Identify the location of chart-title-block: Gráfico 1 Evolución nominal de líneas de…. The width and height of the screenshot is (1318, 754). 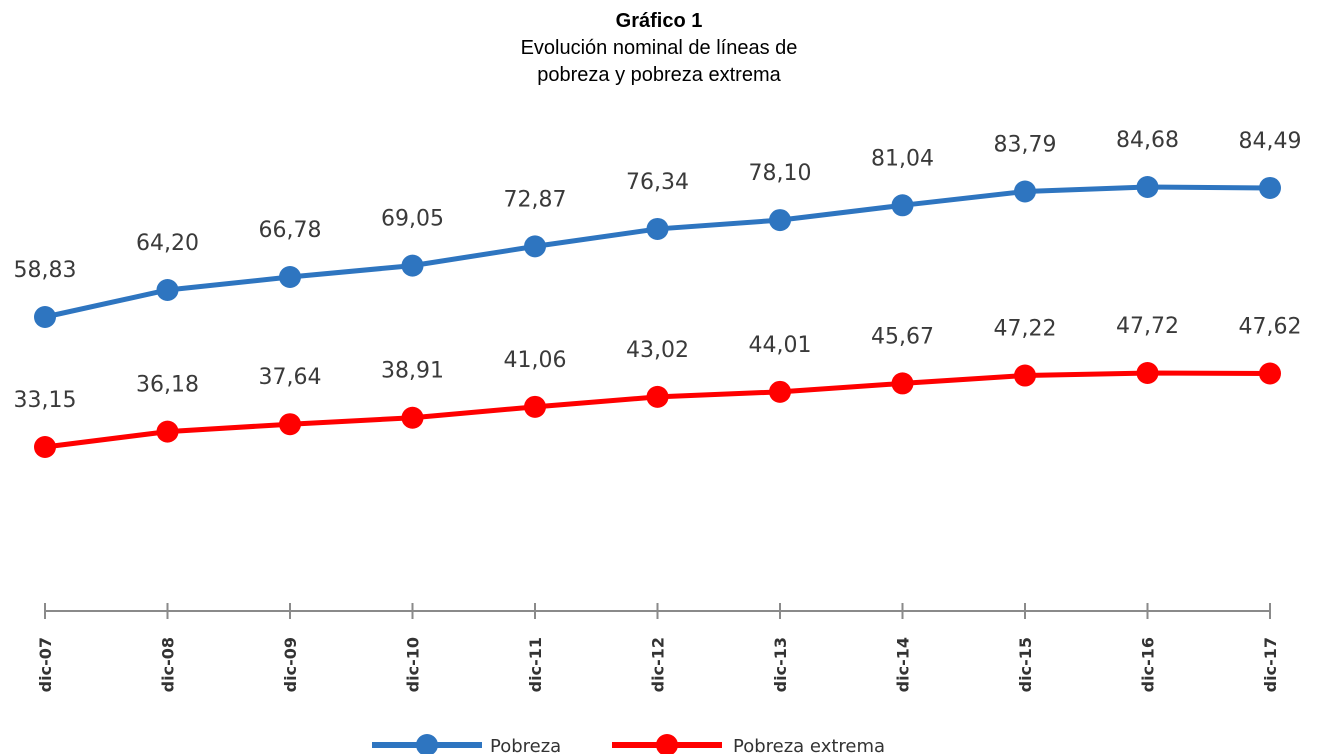
(659, 48).